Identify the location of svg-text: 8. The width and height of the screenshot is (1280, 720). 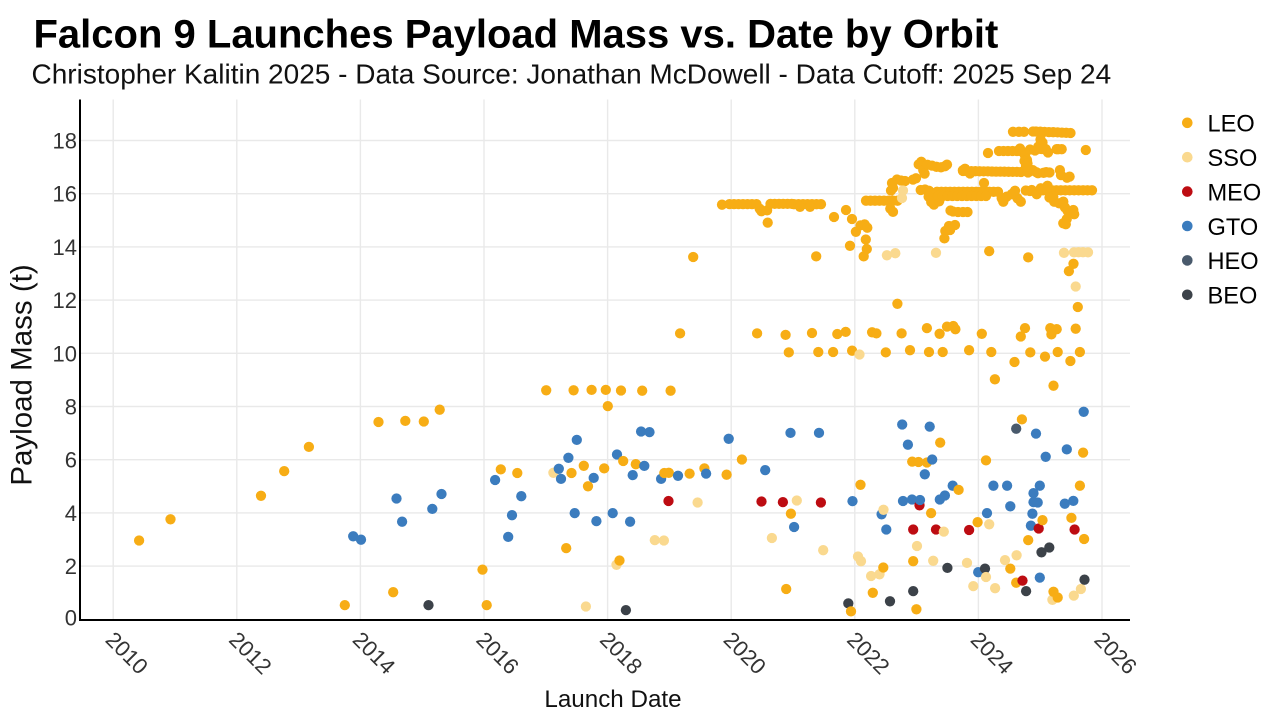
(71, 407).